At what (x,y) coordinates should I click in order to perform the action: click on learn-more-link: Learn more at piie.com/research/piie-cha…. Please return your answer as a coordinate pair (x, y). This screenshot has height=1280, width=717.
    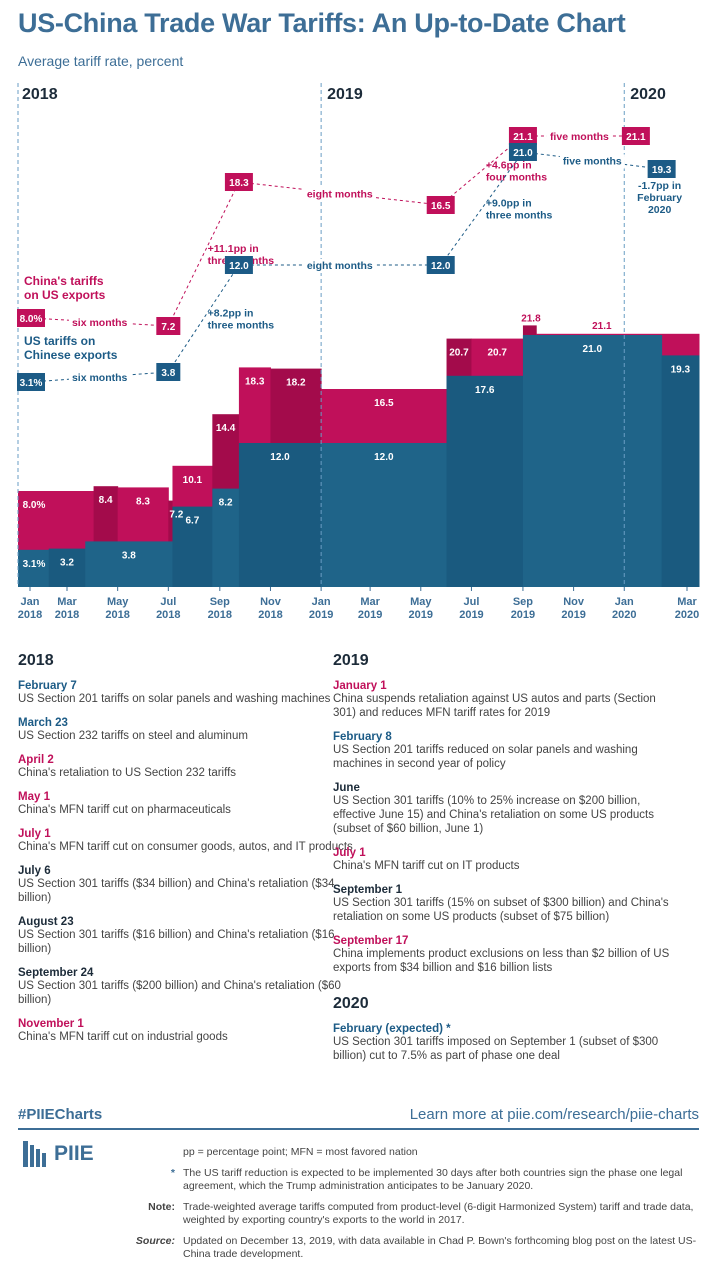
    Looking at the image, I should click on (554, 1114).